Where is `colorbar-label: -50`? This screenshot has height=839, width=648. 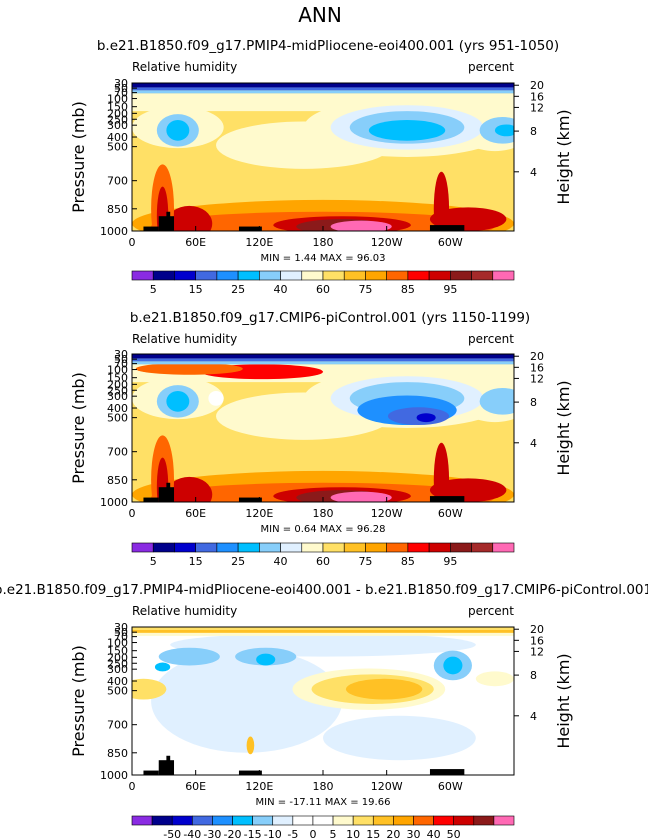 colorbar-label: -50 is located at coordinates (172, 833).